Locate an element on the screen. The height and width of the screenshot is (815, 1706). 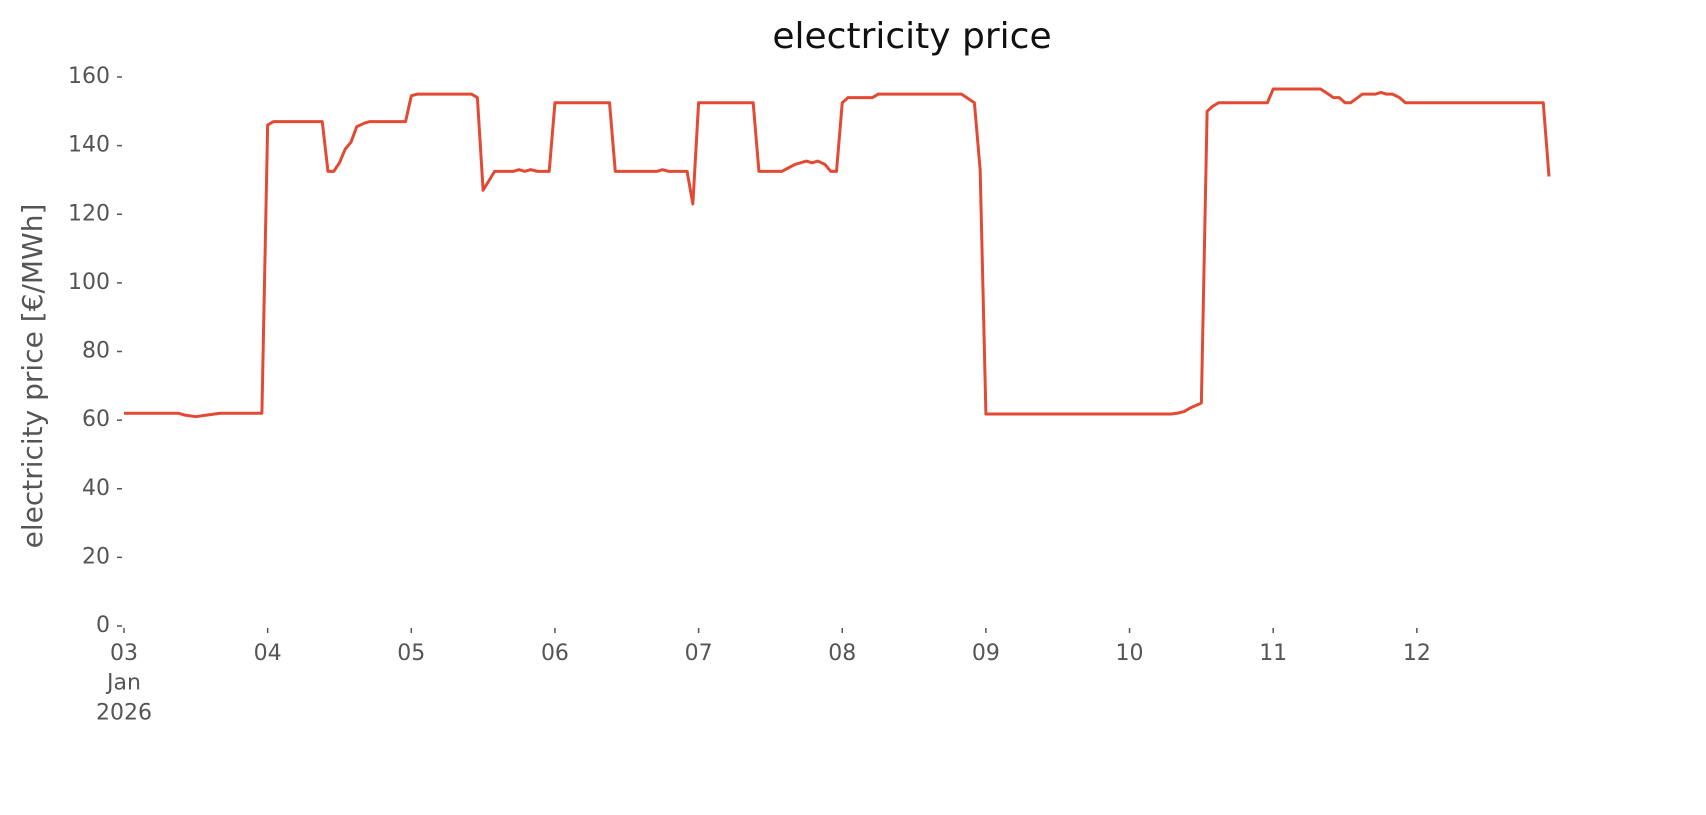
x-tick-label: 12 is located at coordinates (1417, 653).